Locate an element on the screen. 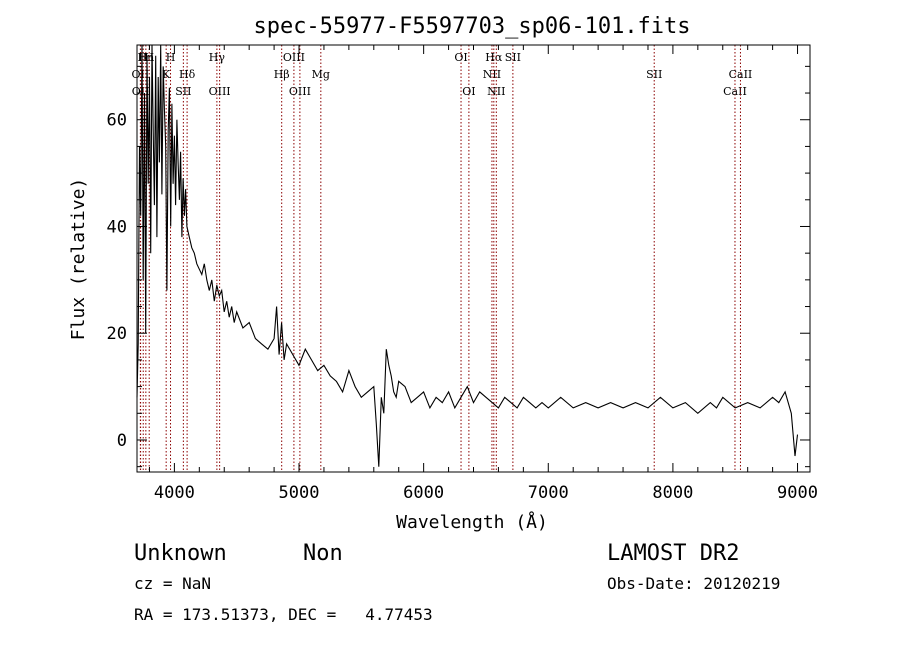 The width and height of the screenshot is (900, 649). x-tick-label: 7000 is located at coordinates (548, 493).